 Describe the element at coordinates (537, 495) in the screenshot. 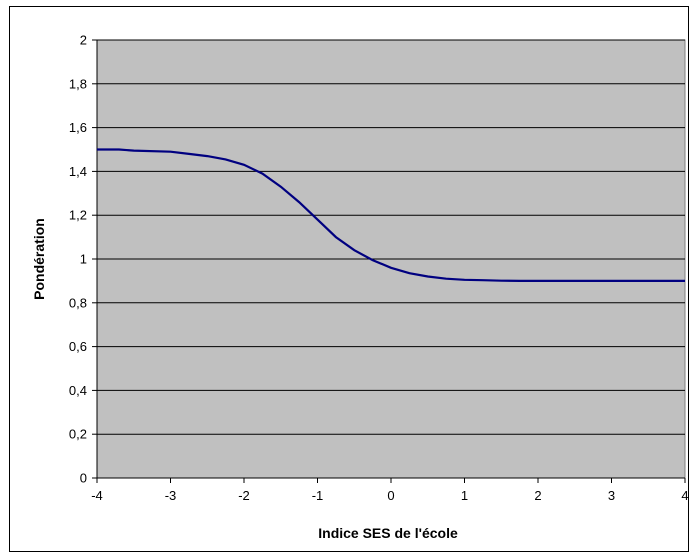

I see `x-tick-label: 2` at that location.